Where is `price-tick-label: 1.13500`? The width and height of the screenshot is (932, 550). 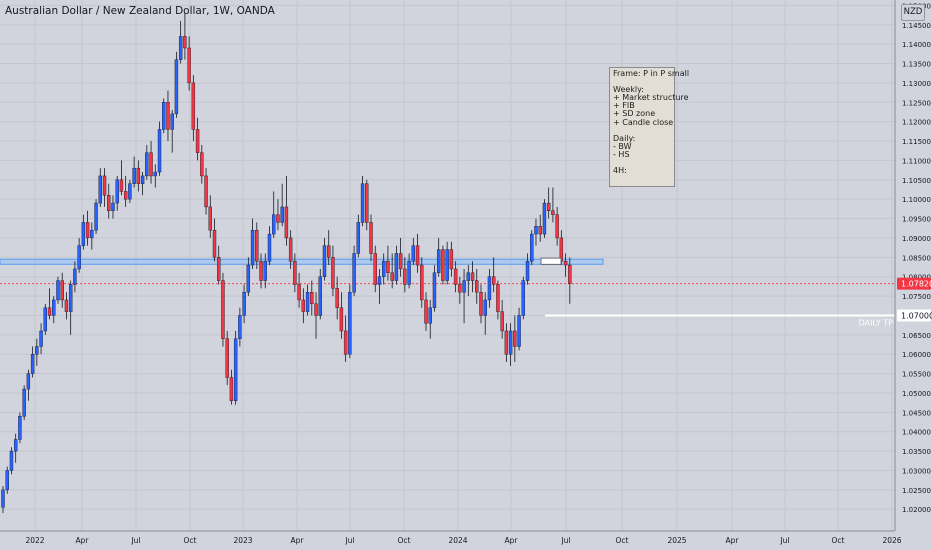
price-tick-label: 1.13500 is located at coordinates (916, 65).